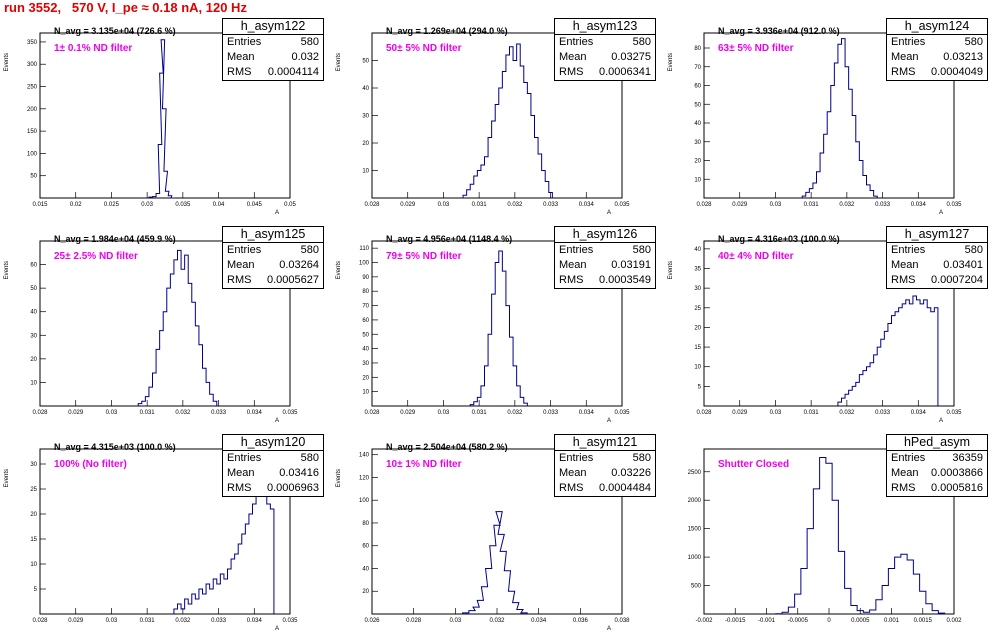  What do you see at coordinates (498, 328) in the screenshot?
I see `histogram-line-h_asym126` at bounding box center [498, 328].